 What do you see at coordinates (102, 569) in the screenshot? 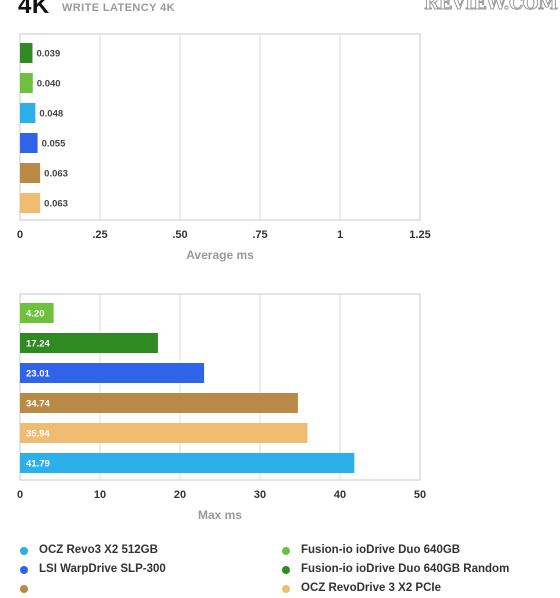
I see `legend-label: LSI WarpDrive SLP-300` at bounding box center [102, 569].